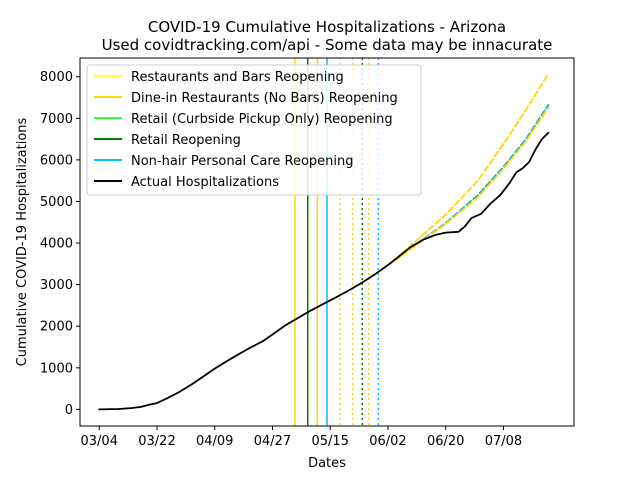 The height and width of the screenshot is (484, 640). I want to click on y-tick-label: 3000, so click(56, 285).